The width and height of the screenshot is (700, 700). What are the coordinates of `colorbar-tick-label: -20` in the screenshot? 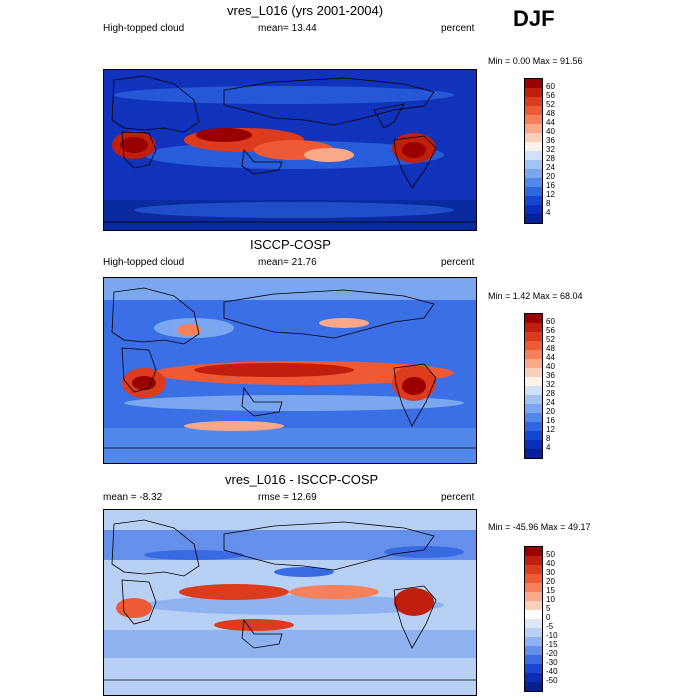 It's located at (552, 653).